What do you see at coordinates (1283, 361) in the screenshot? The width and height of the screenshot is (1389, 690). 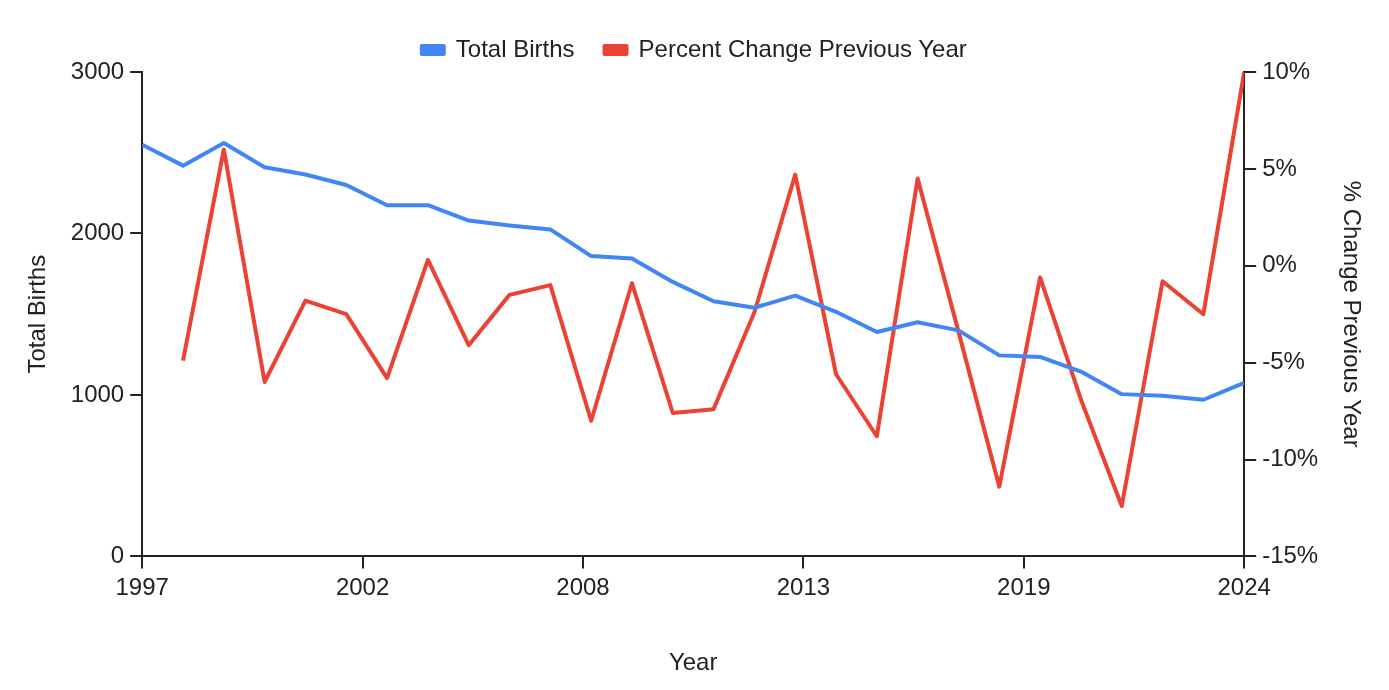 I see `y2-tick-label: -5%` at bounding box center [1283, 361].